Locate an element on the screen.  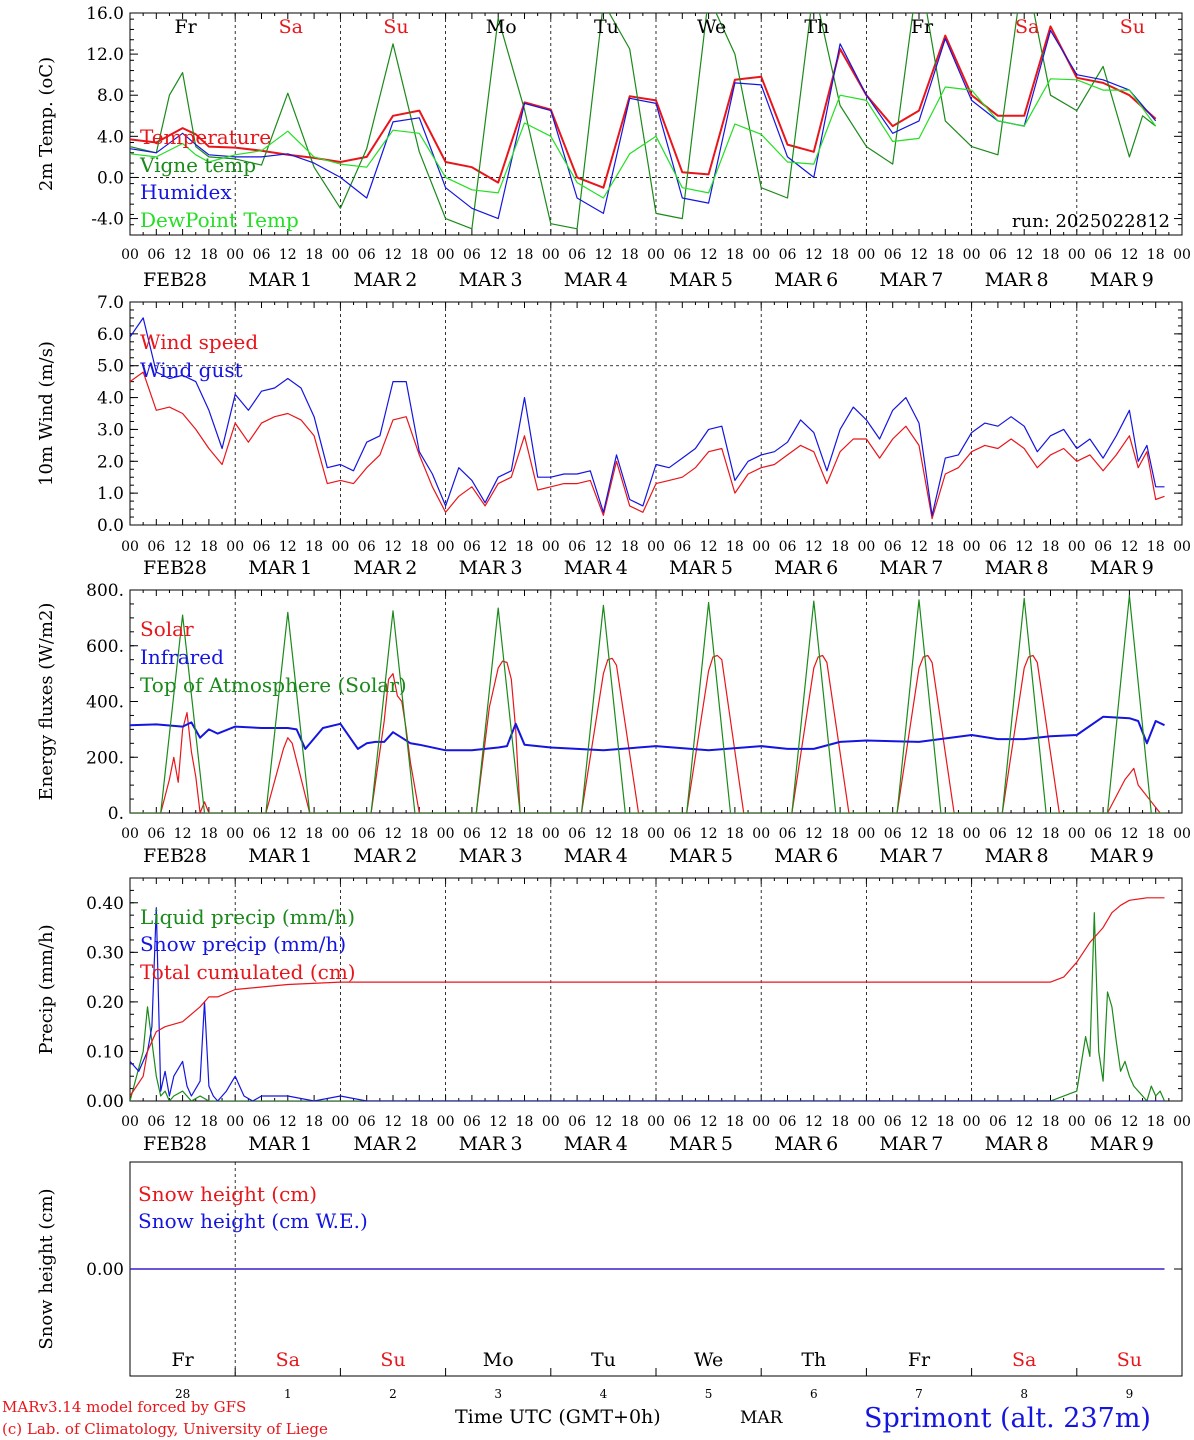
date-day-label: 9 is located at coordinates (1148, 1144).